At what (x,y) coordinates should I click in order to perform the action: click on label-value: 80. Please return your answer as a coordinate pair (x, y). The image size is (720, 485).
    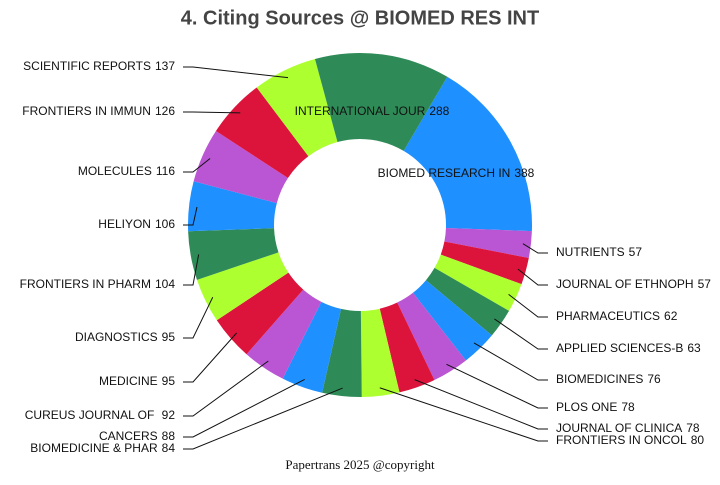
    Looking at the image, I should click on (698, 440).